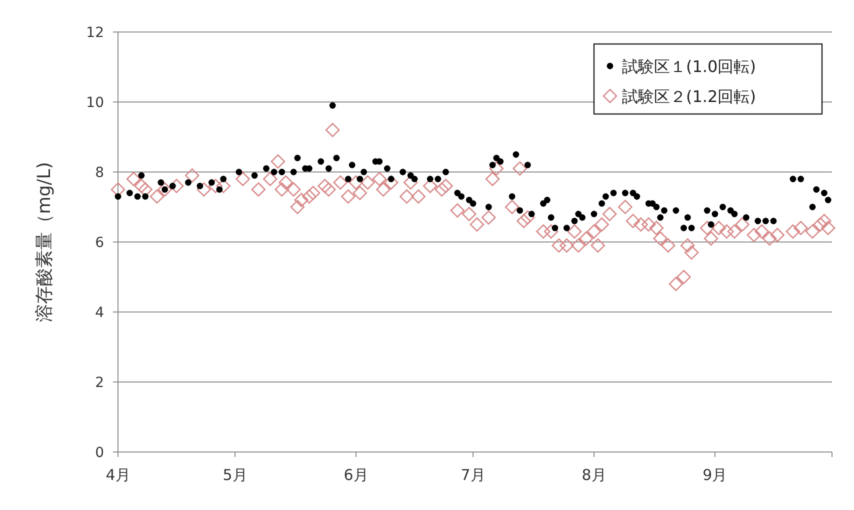  What do you see at coordinates (44, 242) in the screenshot?
I see `y-axis-title: 溶存酸素量（mg/L)` at bounding box center [44, 242].